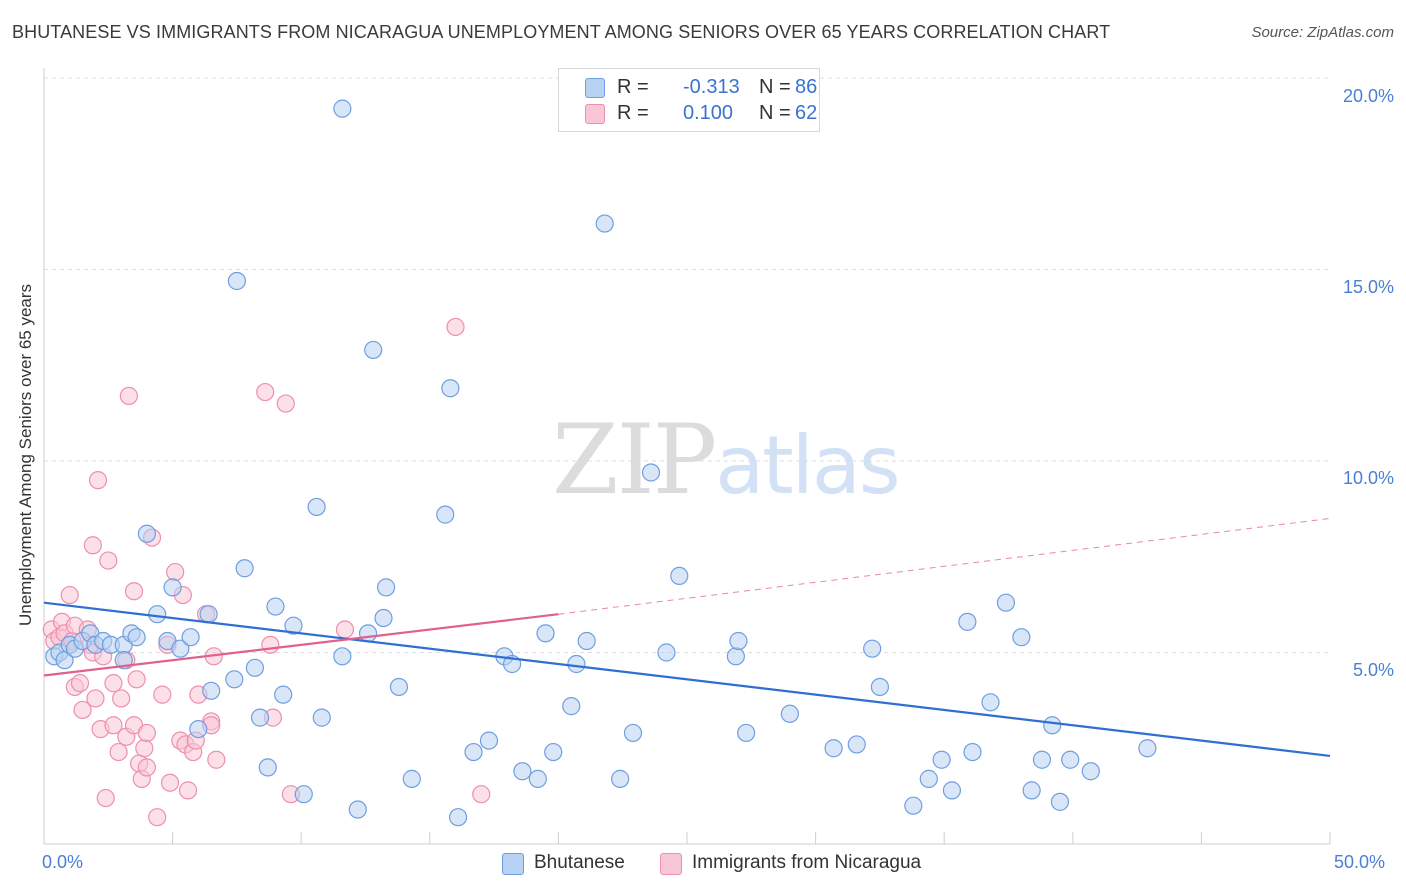  Describe the element at coordinates (63, 862) in the screenshot. I see `x-tick-0: 0.0%` at that location.